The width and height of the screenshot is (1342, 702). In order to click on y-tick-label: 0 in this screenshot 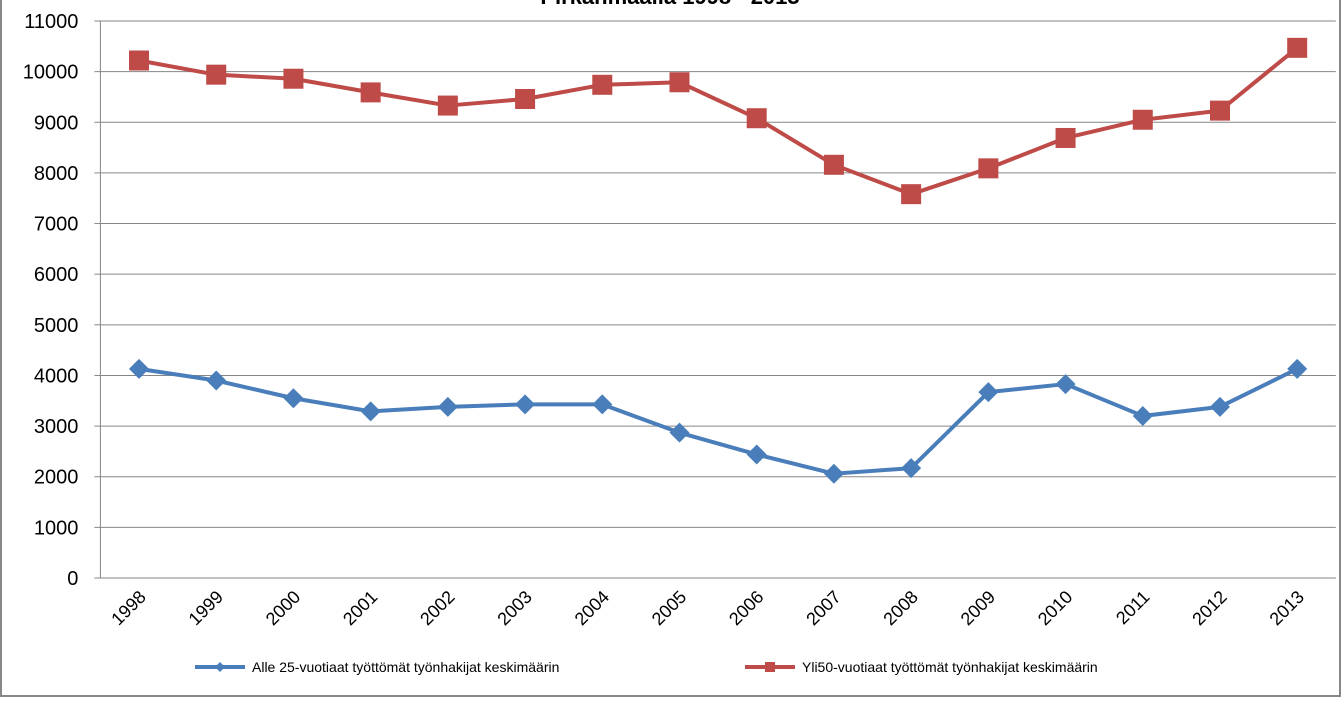, I will do `click(72, 579)`.